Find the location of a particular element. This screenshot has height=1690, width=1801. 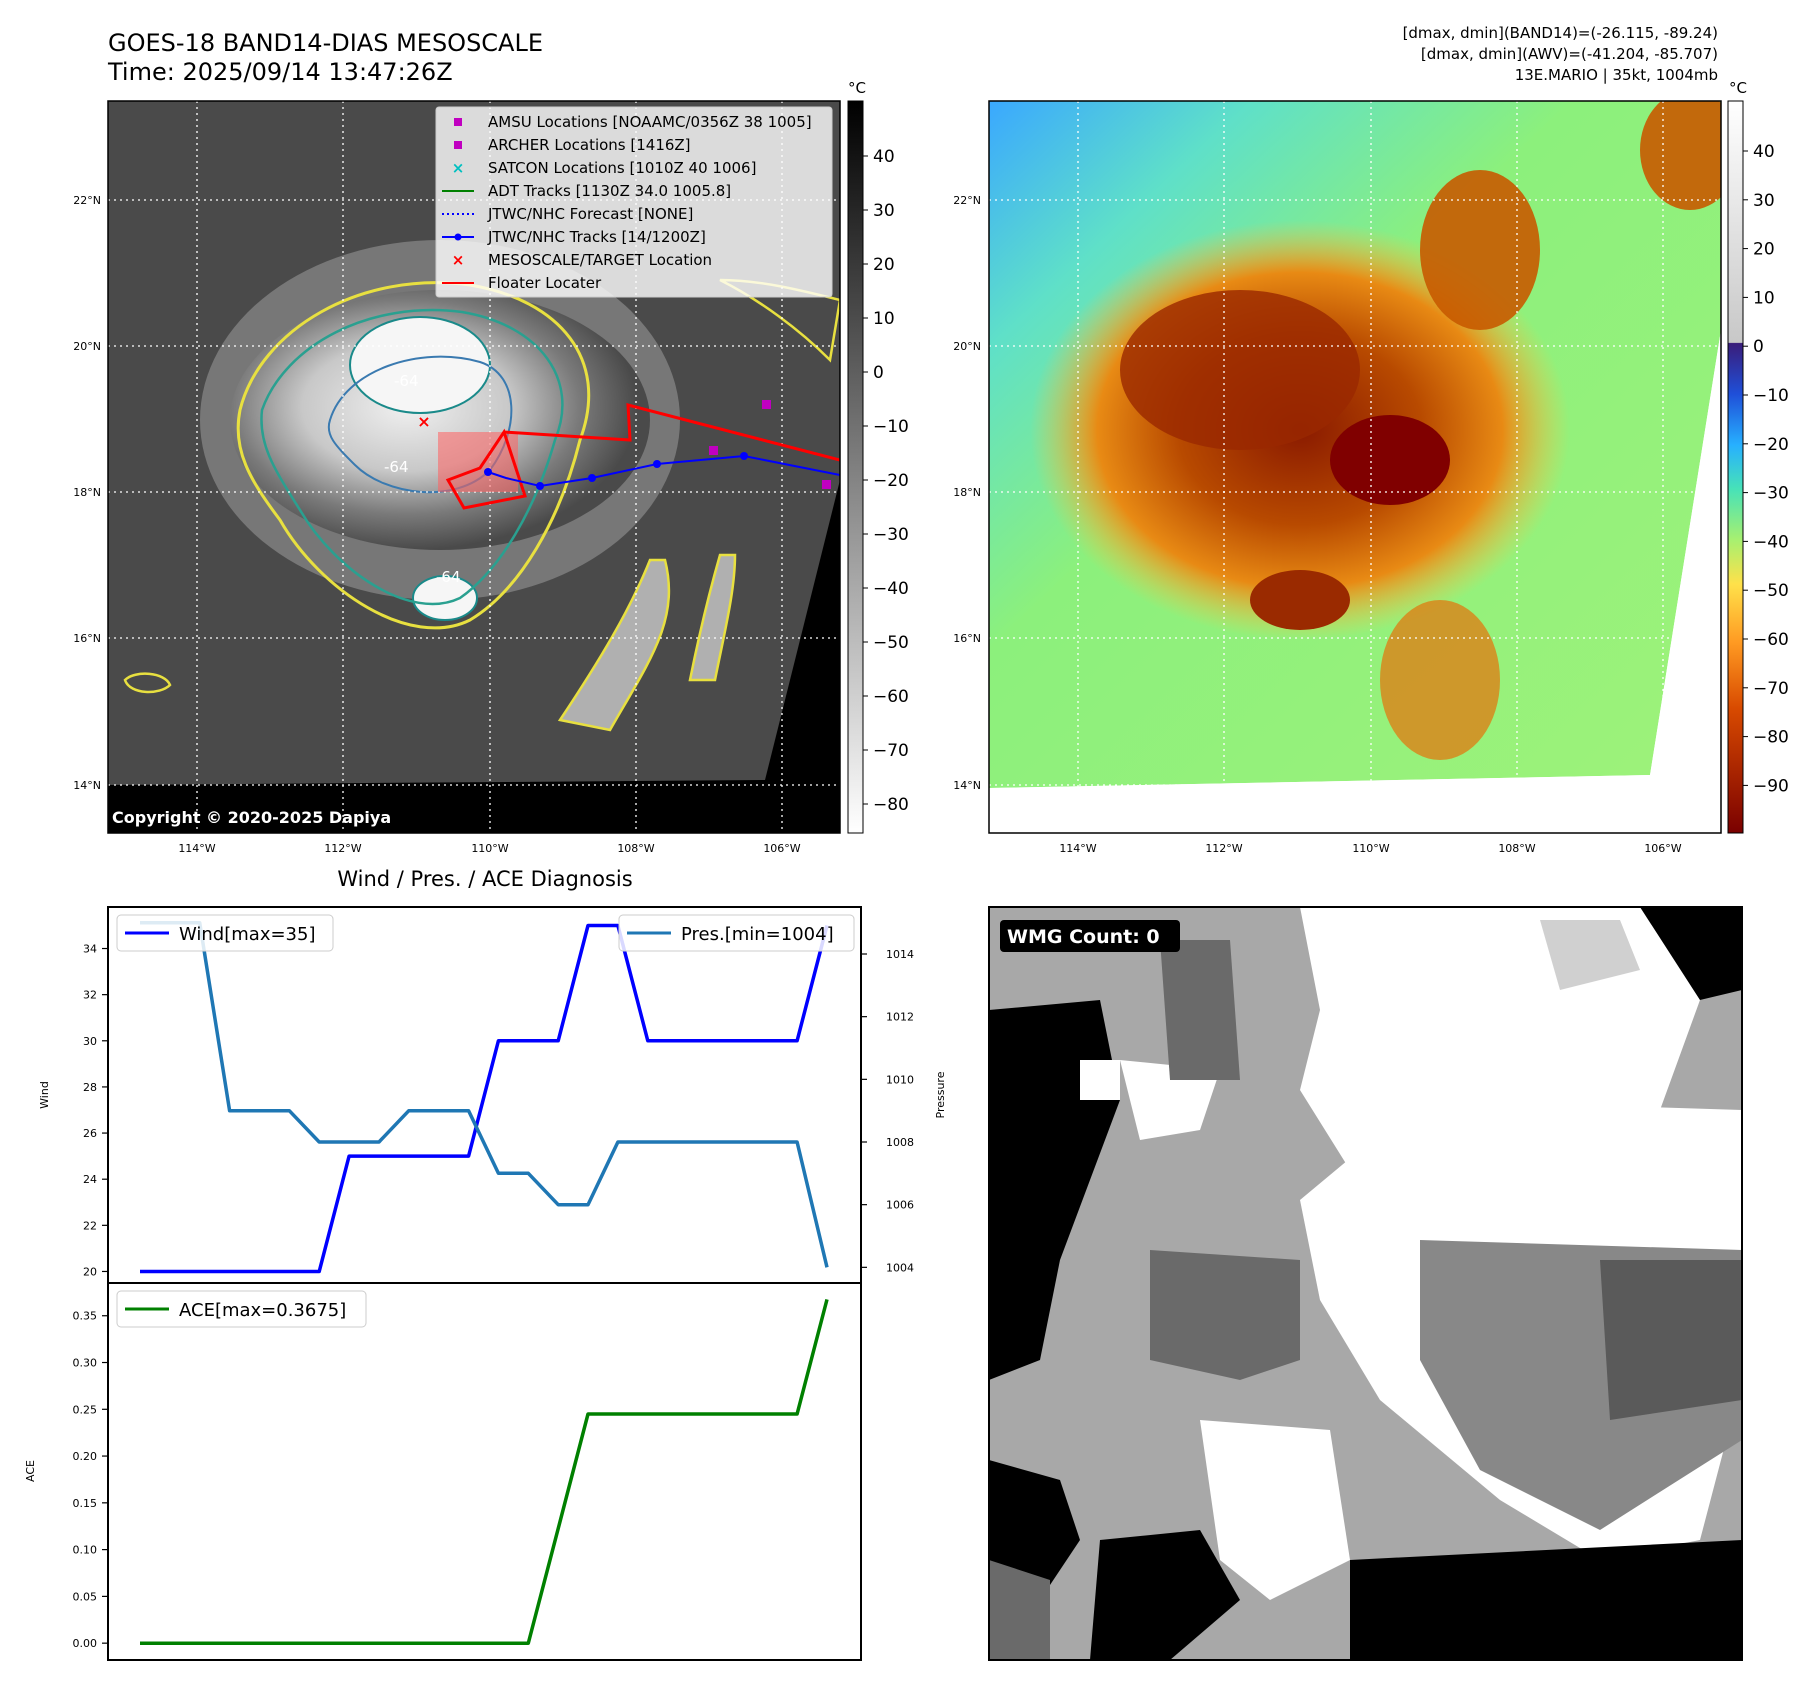

ir-lat-label: 22°N is located at coordinates (87, 200).